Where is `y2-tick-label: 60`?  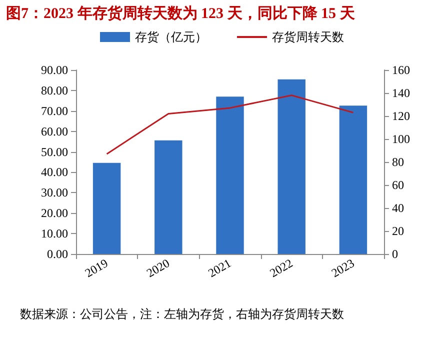 y2-tick-label: 60 is located at coordinates (398, 185).